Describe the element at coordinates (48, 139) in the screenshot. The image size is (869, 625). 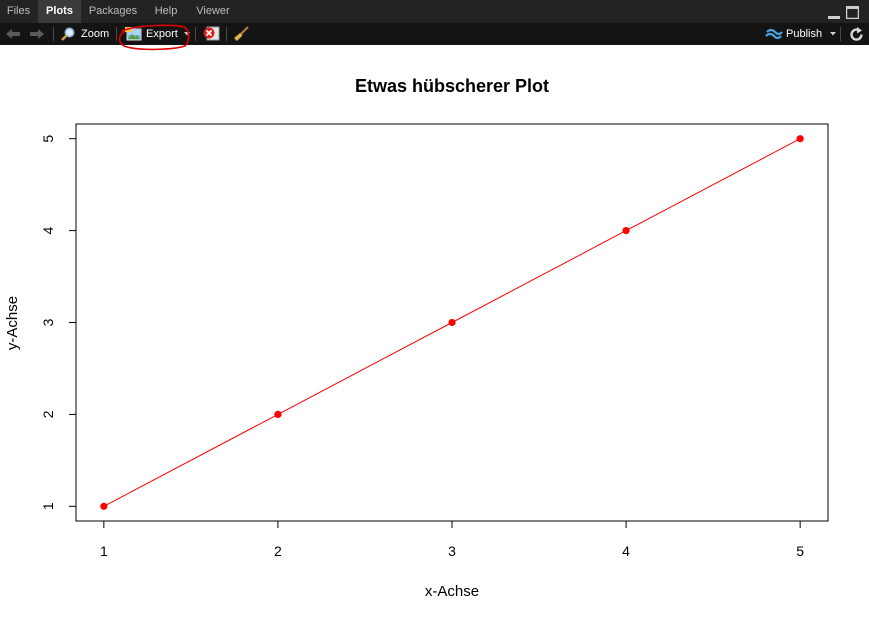
I see `y-tick-label: 5` at that location.